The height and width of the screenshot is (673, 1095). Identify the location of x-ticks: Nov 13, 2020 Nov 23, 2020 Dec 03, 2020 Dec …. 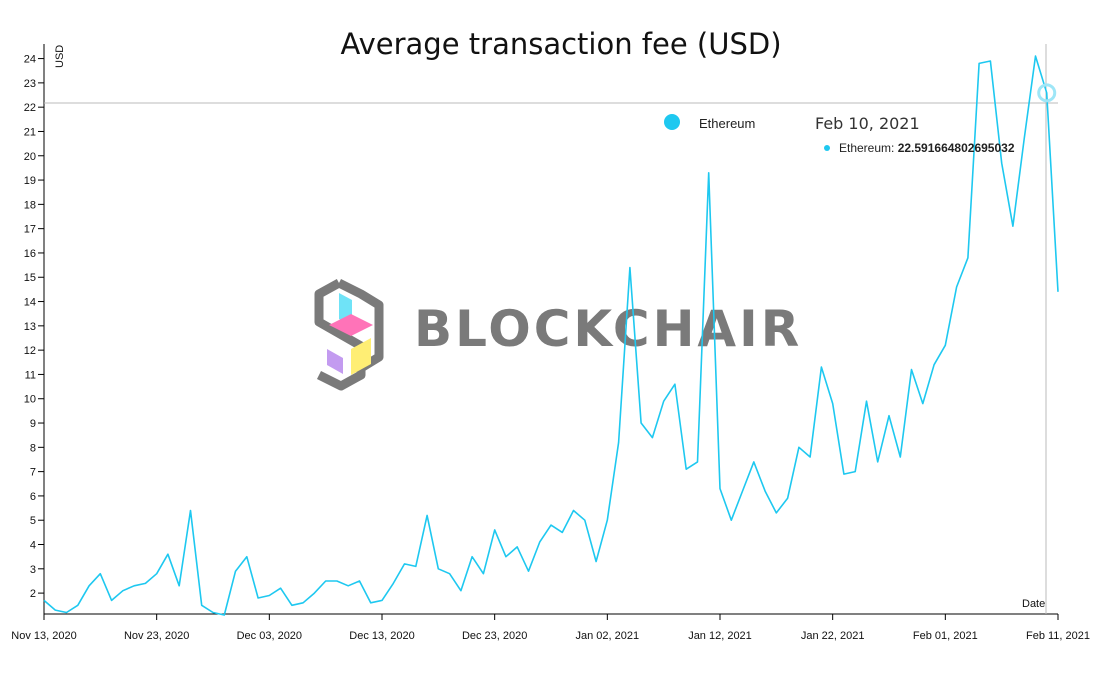
(550, 628).